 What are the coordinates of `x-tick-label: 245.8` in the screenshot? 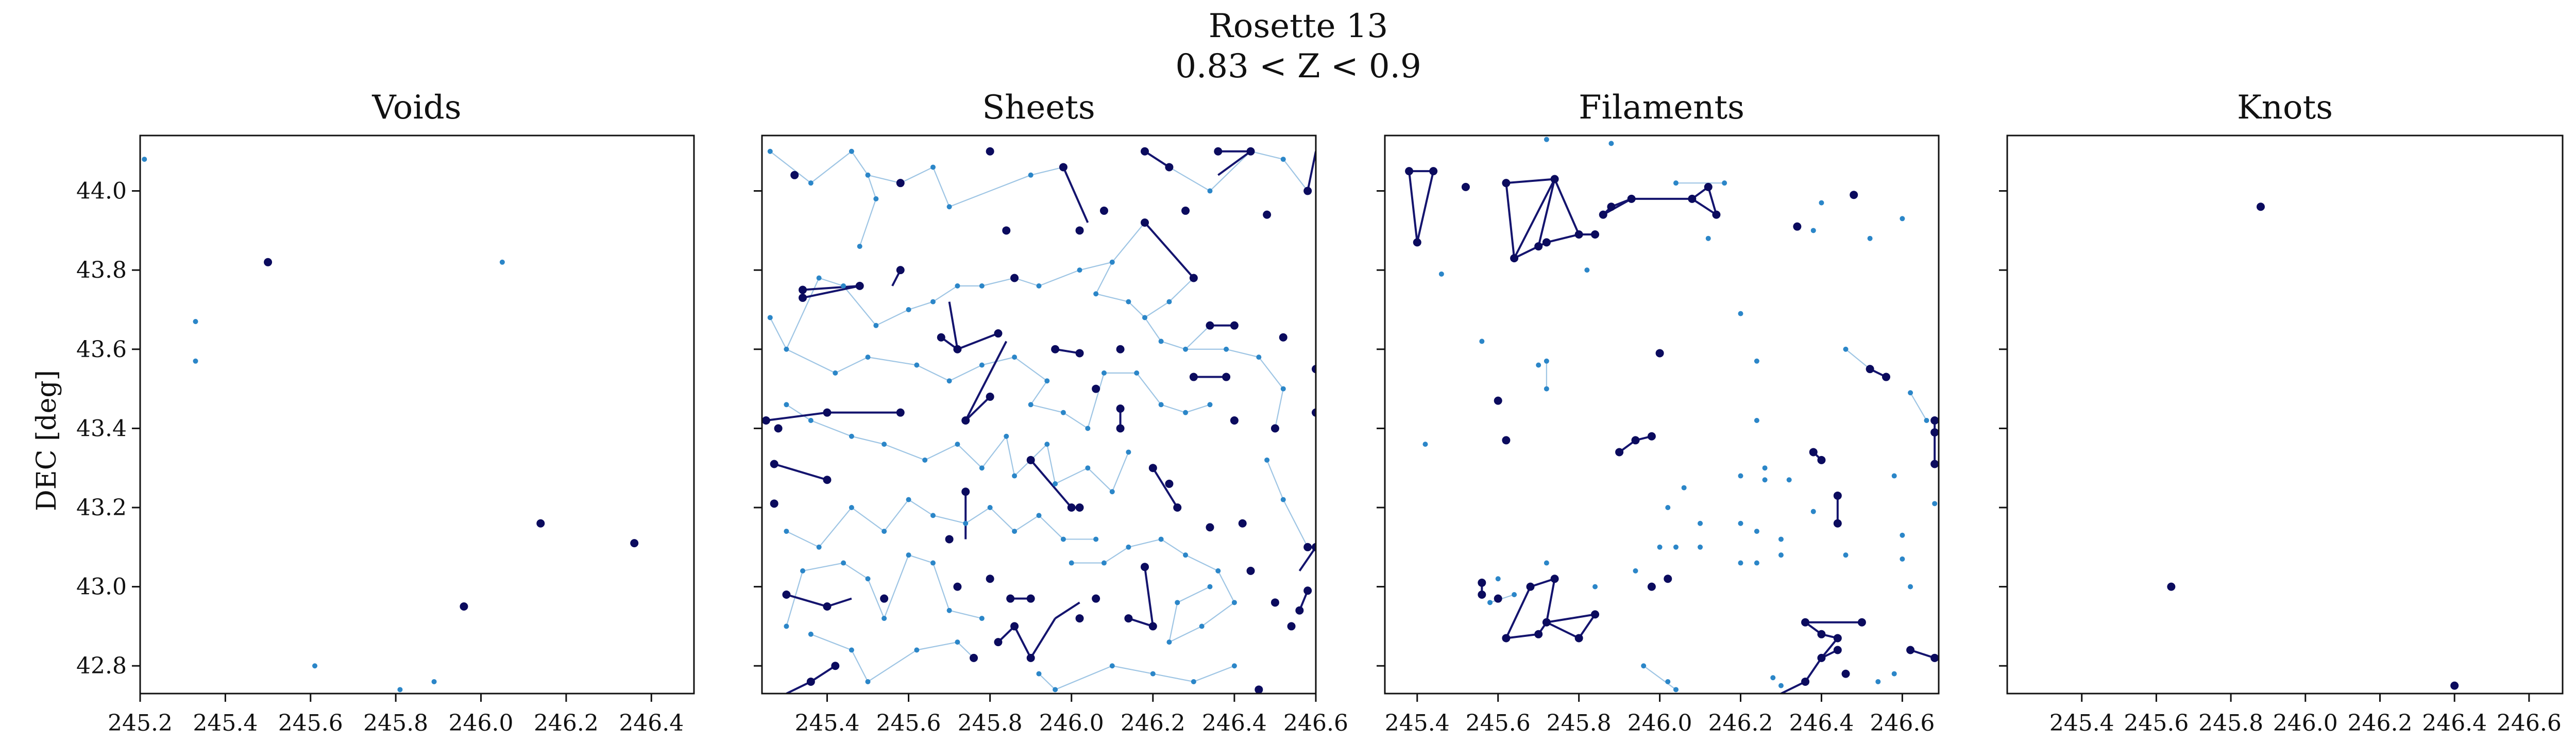 It's located at (395, 723).